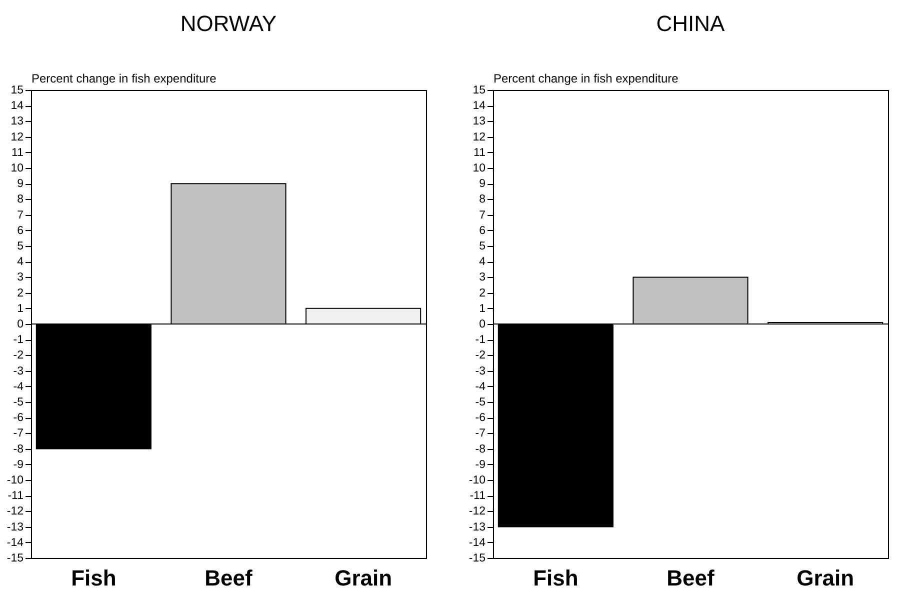  Describe the element at coordinates (691, 23) in the screenshot. I see `chart-title: CHINA` at that location.